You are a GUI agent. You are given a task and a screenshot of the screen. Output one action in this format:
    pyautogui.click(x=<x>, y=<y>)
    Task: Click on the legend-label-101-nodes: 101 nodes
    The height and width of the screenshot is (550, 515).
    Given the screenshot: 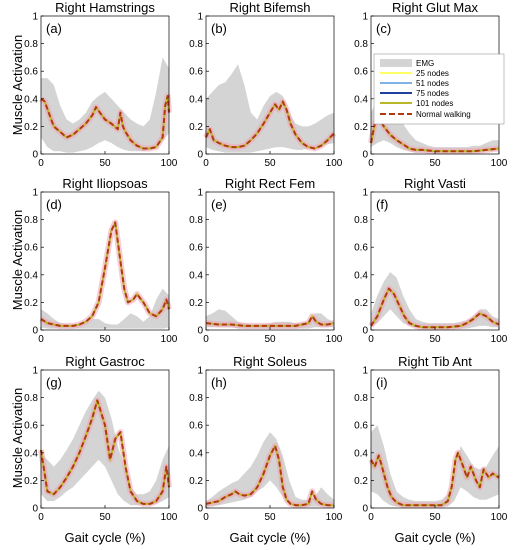 What is the action you would take?
    pyautogui.click(x=434, y=103)
    